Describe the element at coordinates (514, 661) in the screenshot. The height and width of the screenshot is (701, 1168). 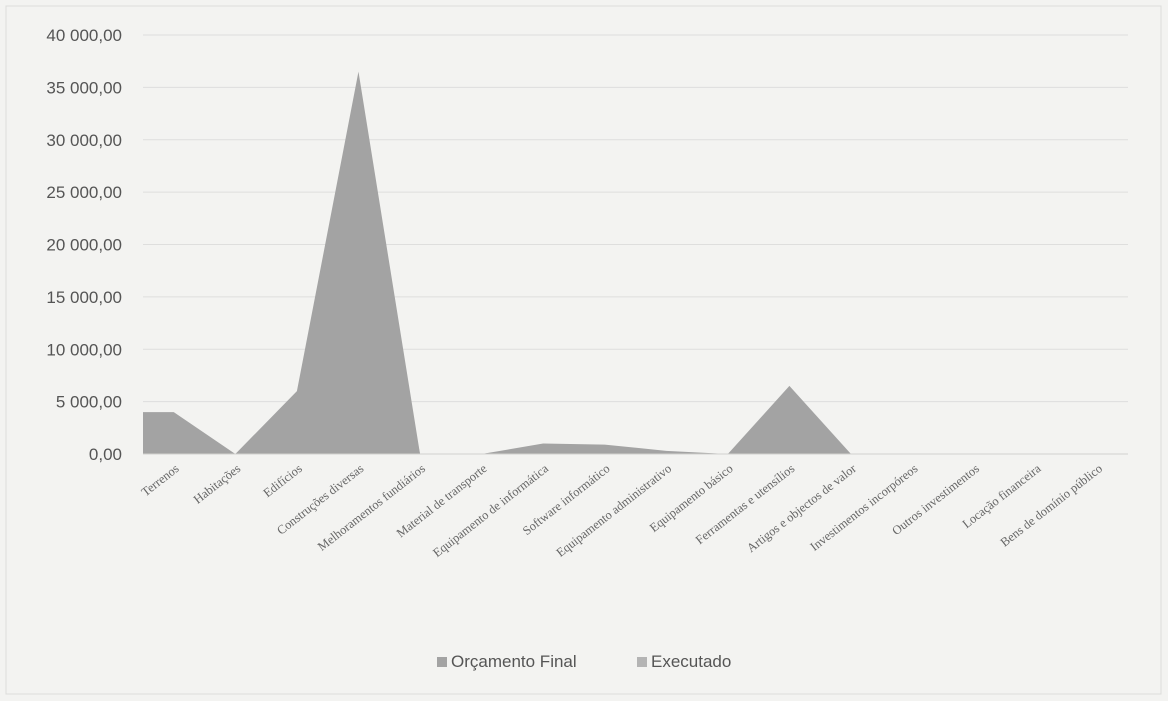
I see `legend-label: Orçamento Final` at that location.